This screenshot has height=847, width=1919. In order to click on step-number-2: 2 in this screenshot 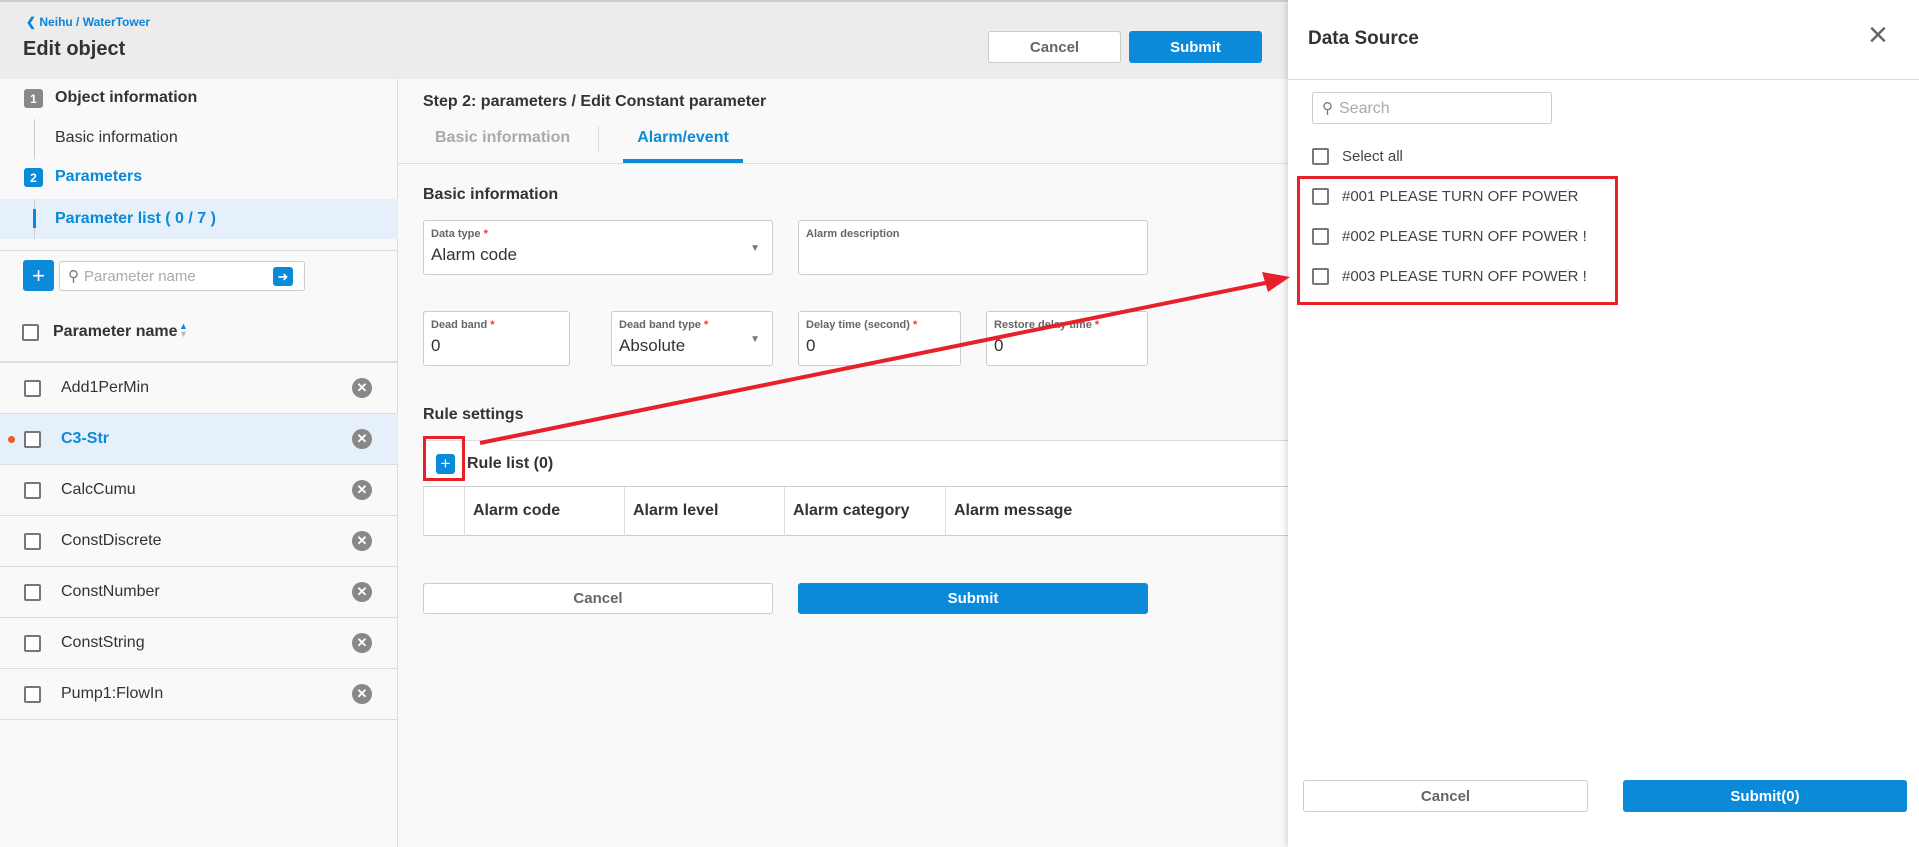, I will do `click(33, 177)`.